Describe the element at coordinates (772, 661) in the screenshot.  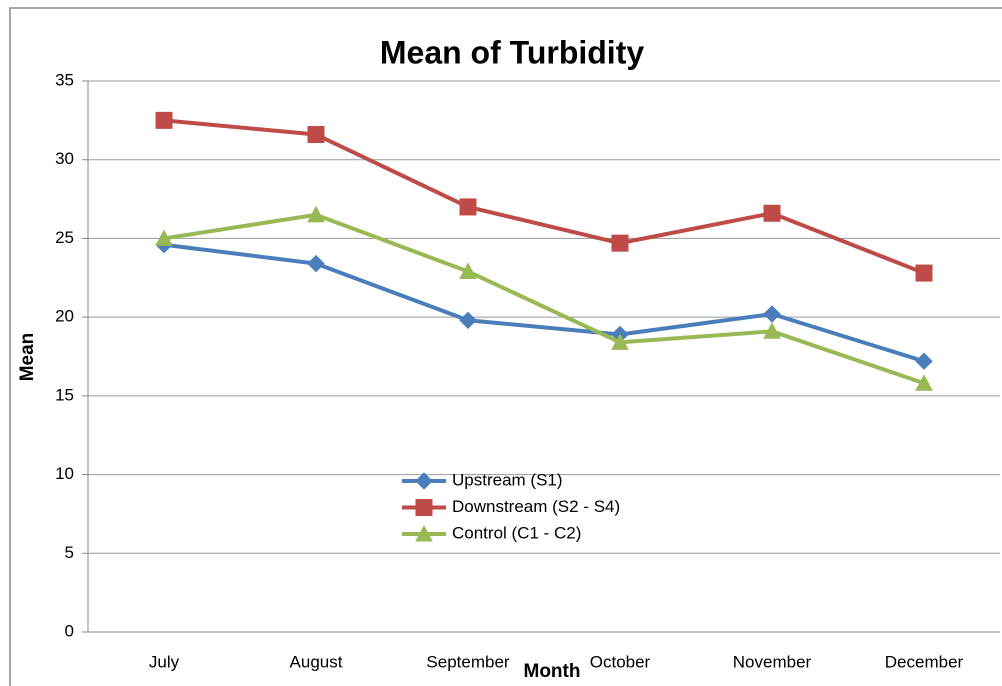
I see `x-tick-label: November` at that location.